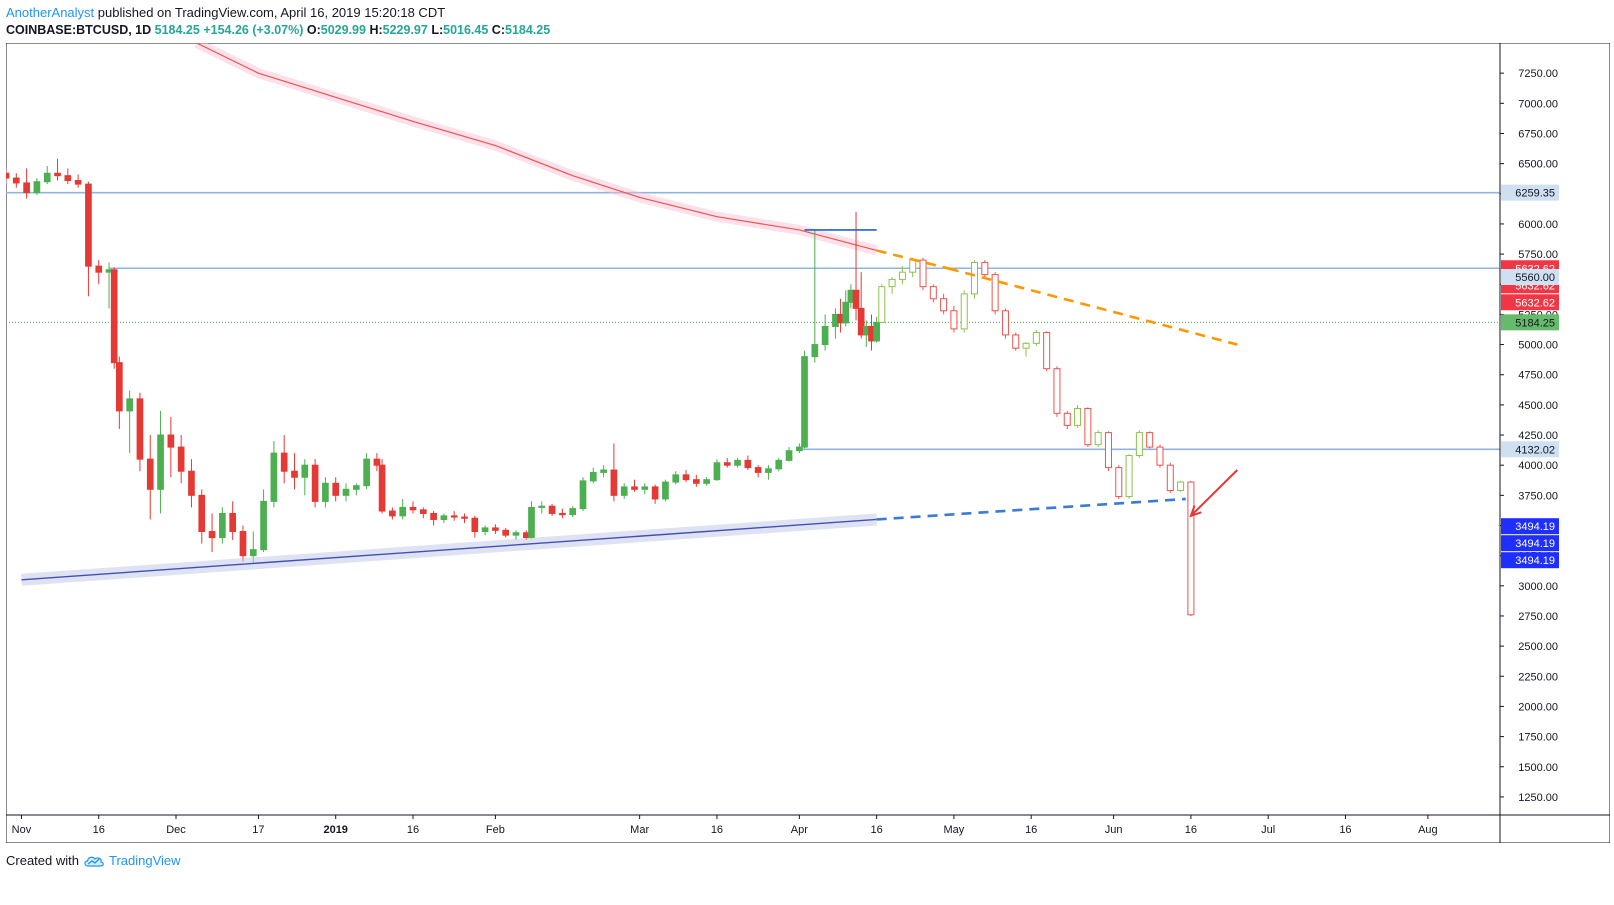 The width and height of the screenshot is (1614, 905). Describe the element at coordinates (1530, 449) in the screenshot. I see `price-label-4132-02: 4132.02` at that location.